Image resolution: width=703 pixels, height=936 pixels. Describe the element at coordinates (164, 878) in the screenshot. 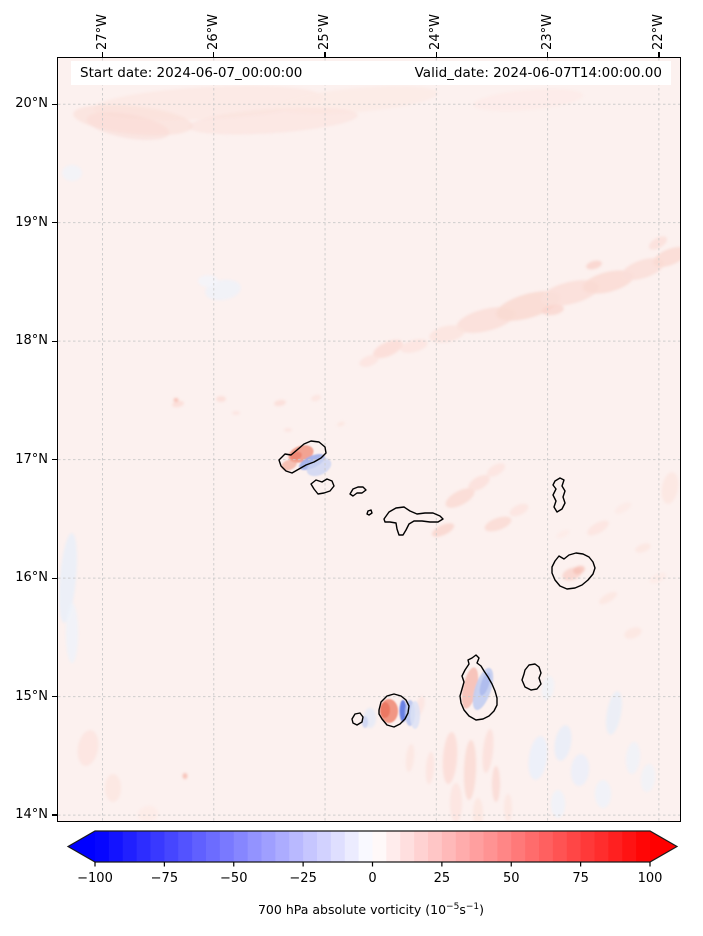

I see `colorbar-tick-label: −75` at that location.